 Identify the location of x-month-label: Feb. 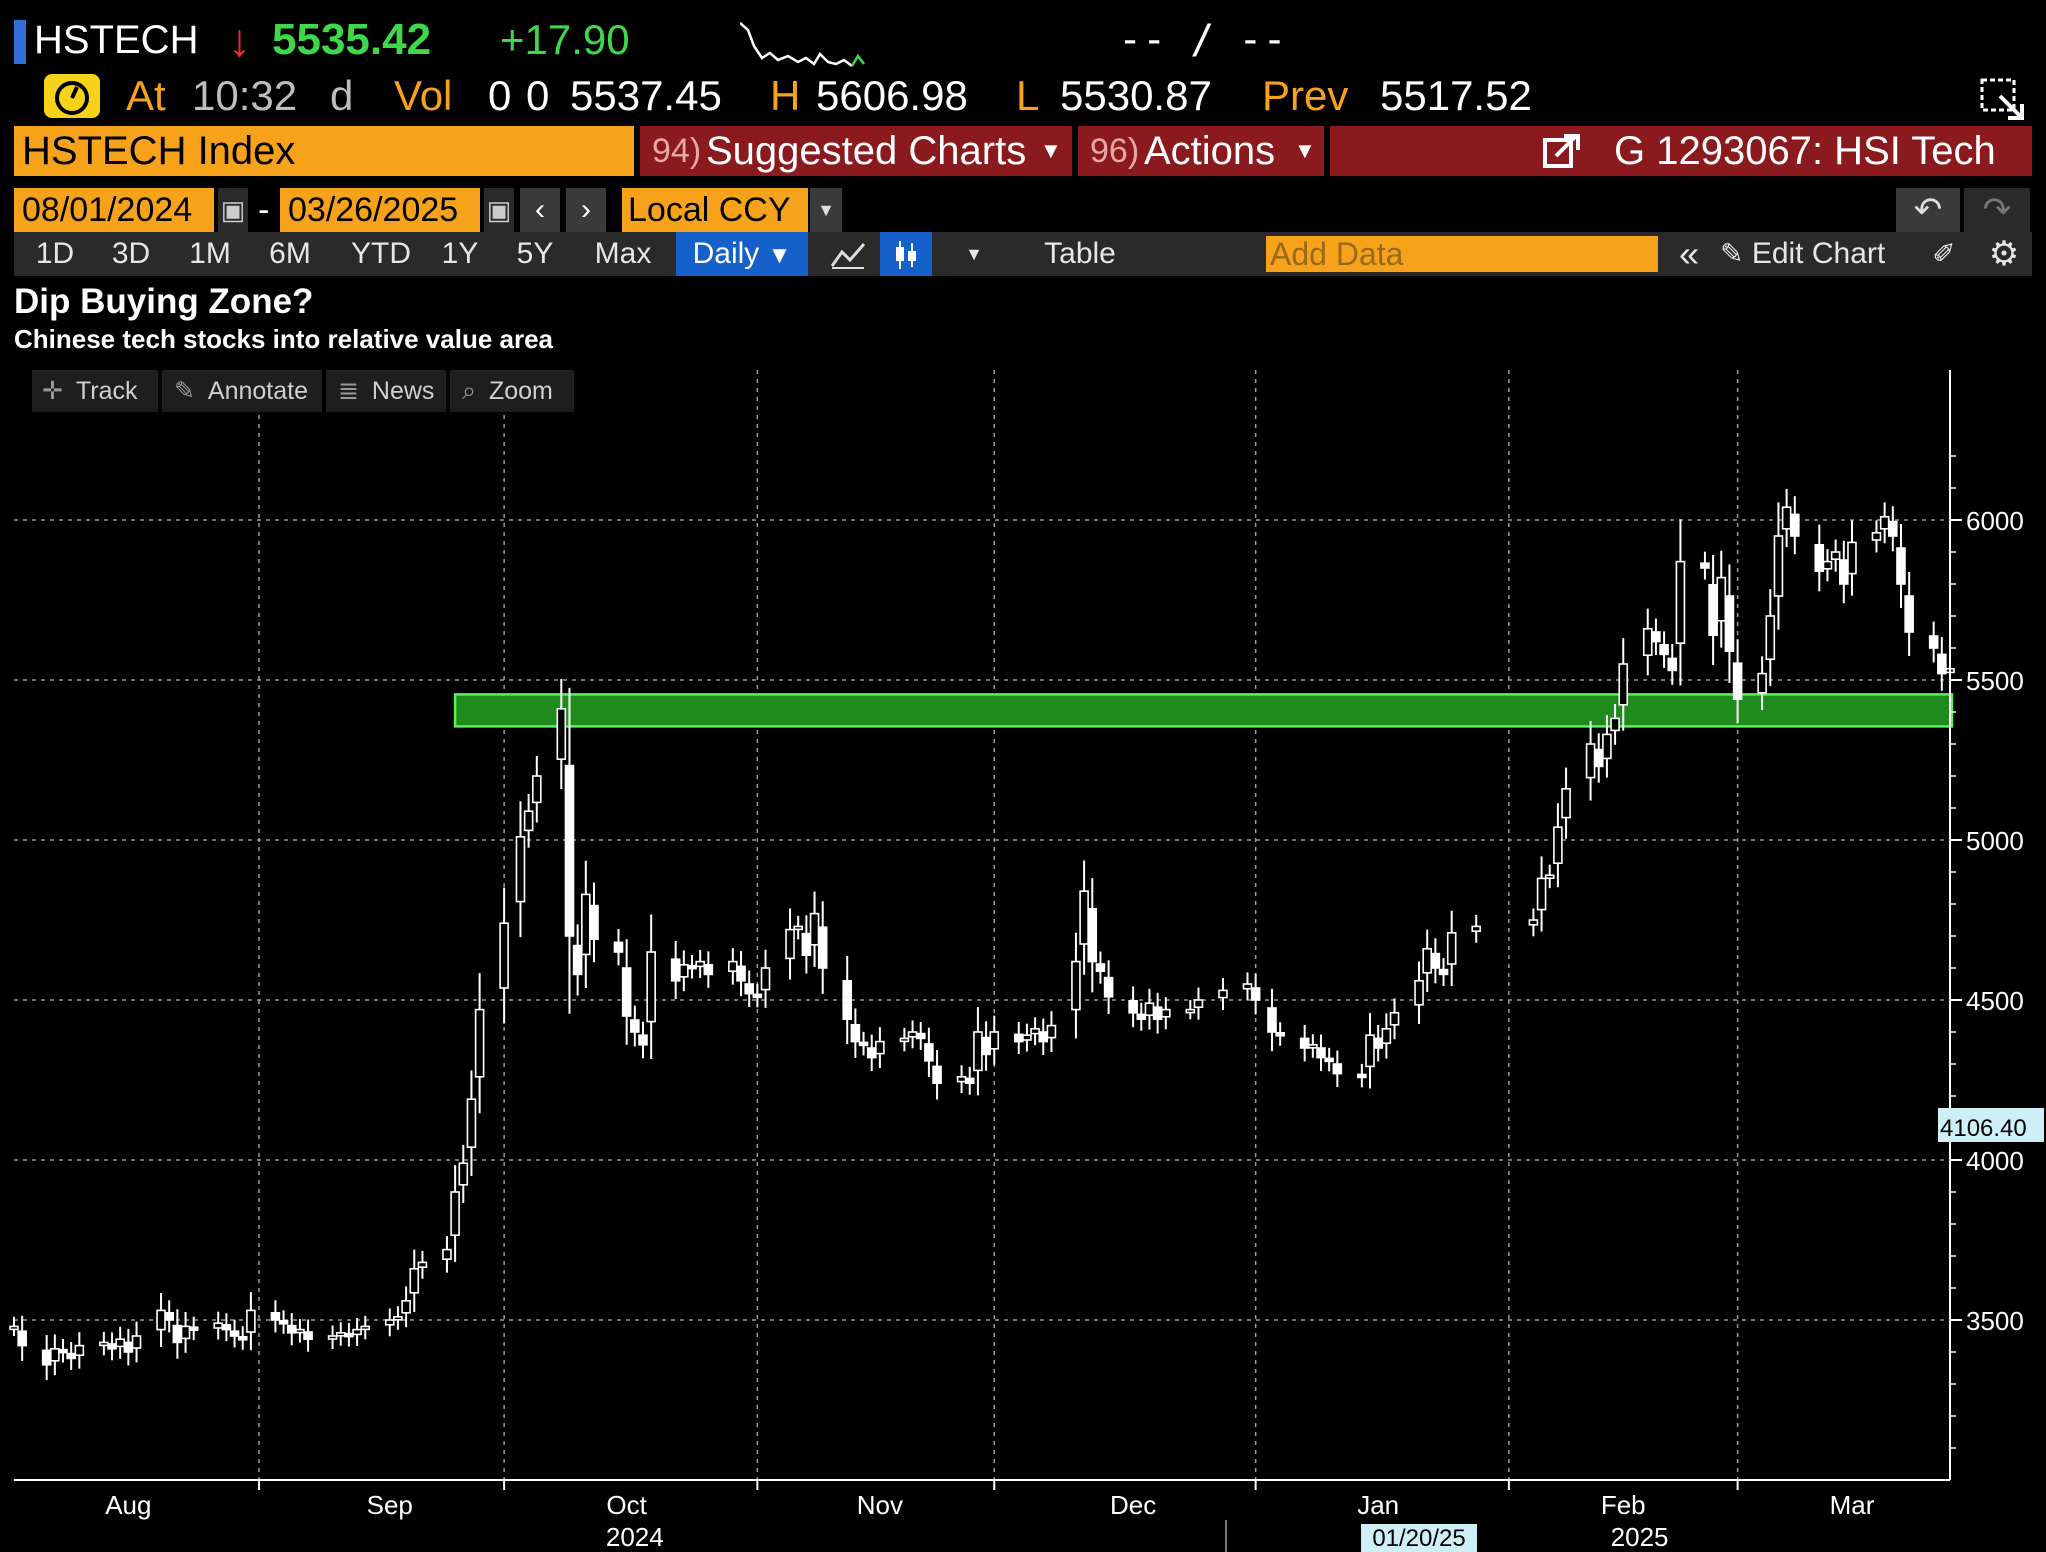
(1623, 1505).